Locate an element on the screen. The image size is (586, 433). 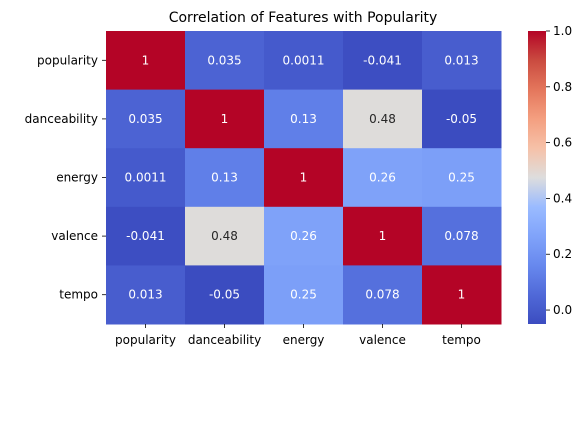
x-axis-labels: popularity danceability energy valence tempo is located at coordinates (298, 335).